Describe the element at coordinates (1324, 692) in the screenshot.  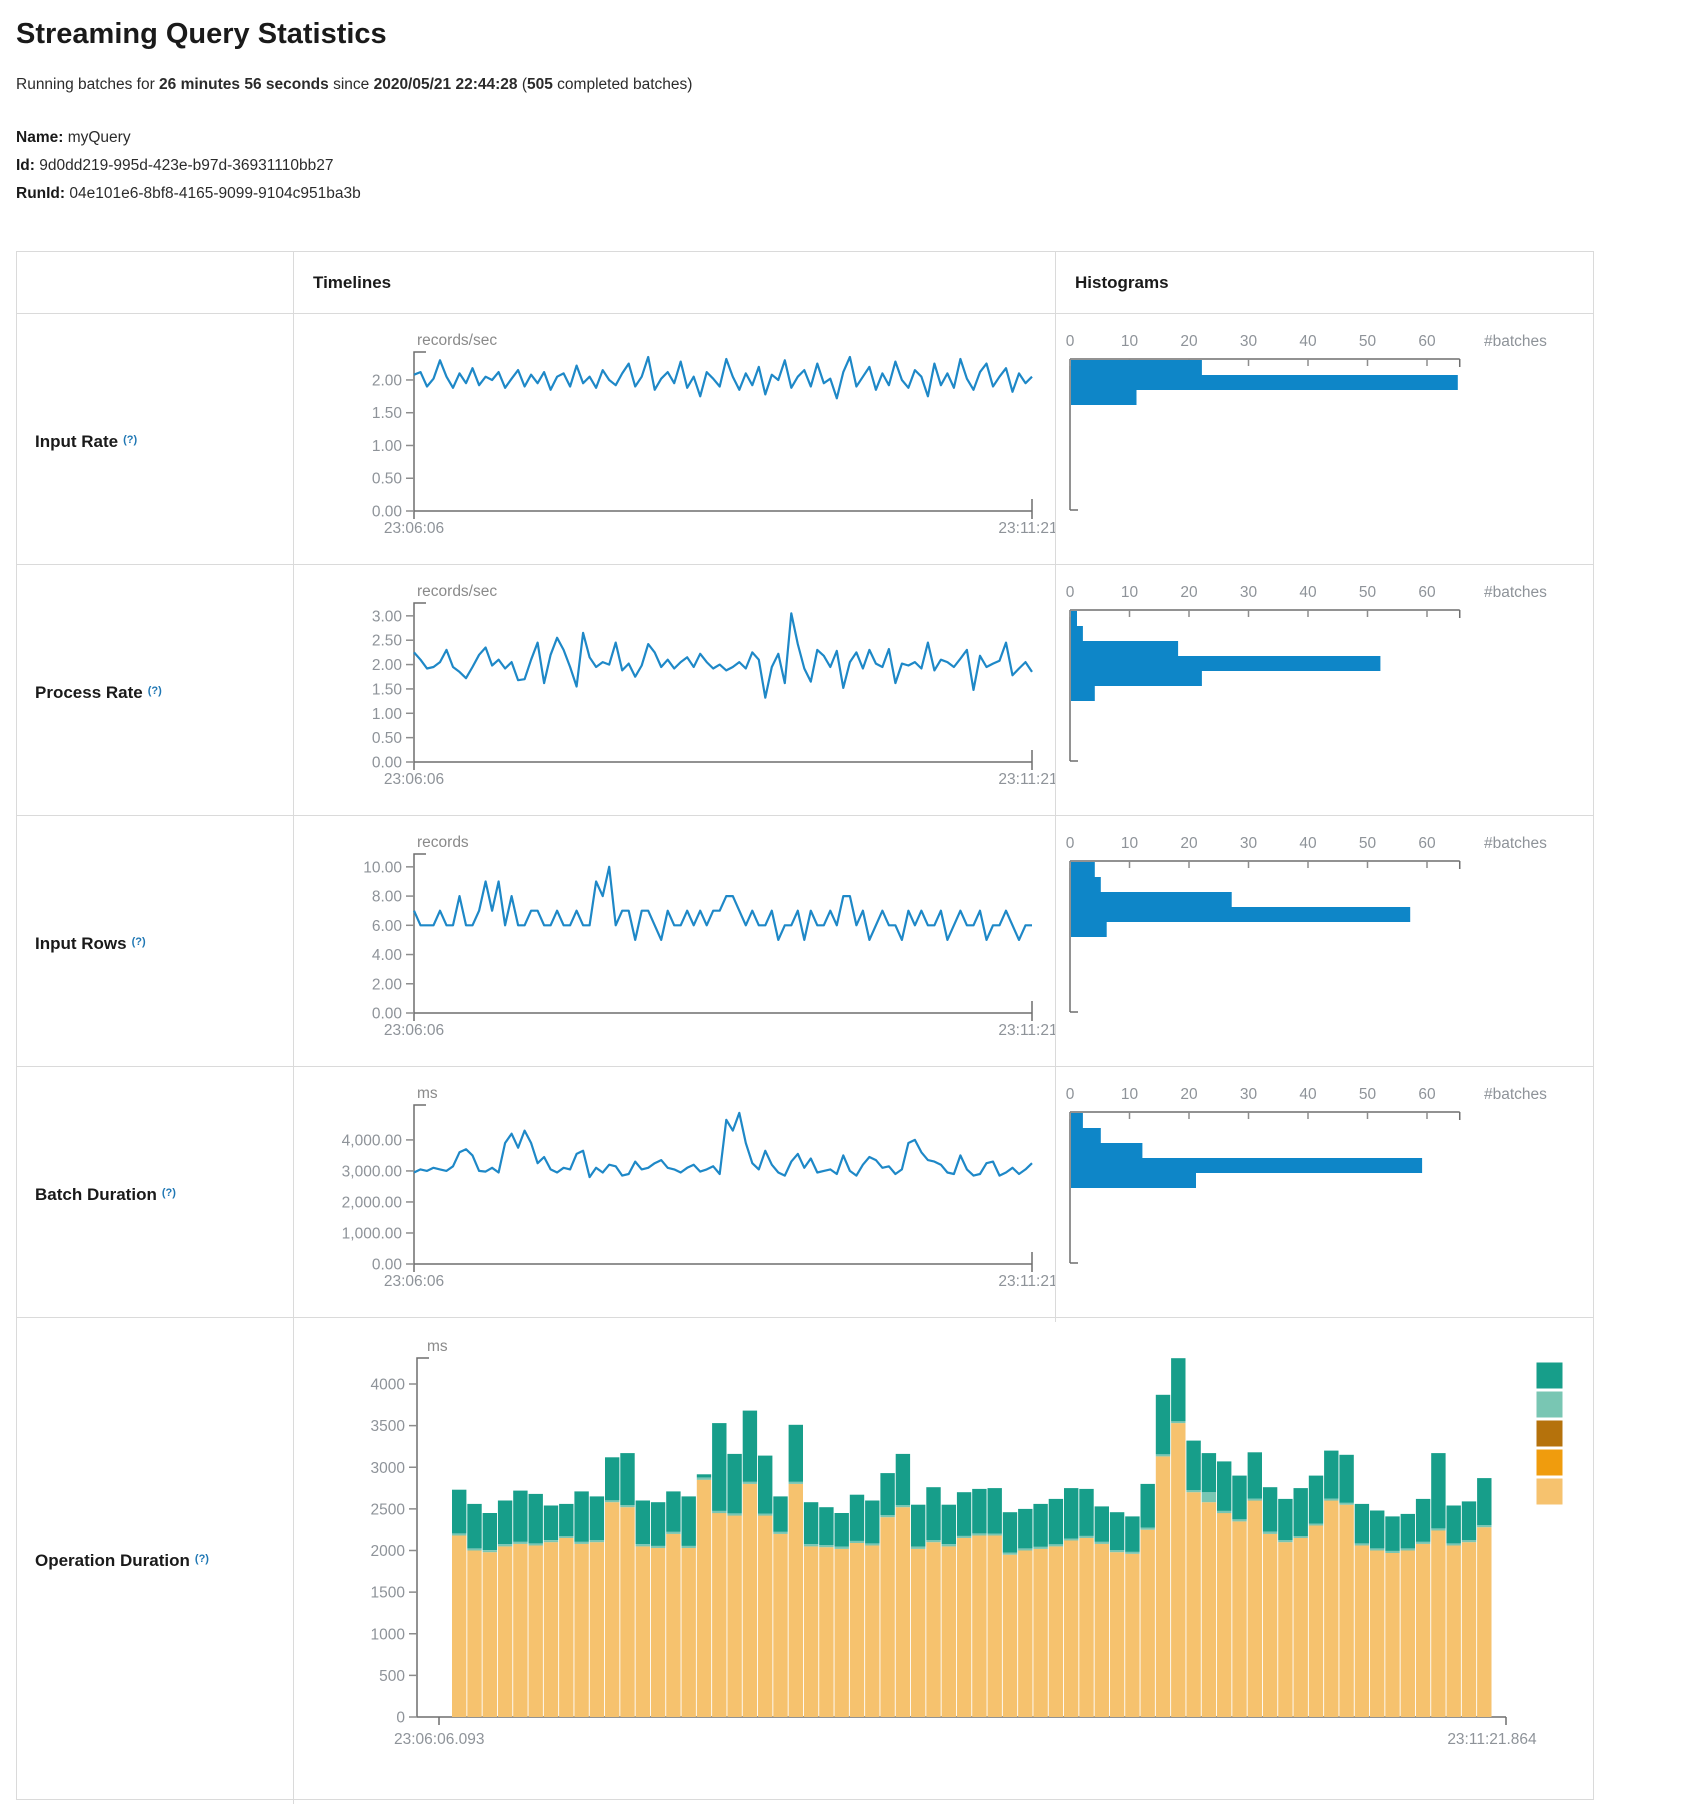
I see `process-rate-histogram-cell: 0 10 20 30 40 50 60 #batches` at that location.